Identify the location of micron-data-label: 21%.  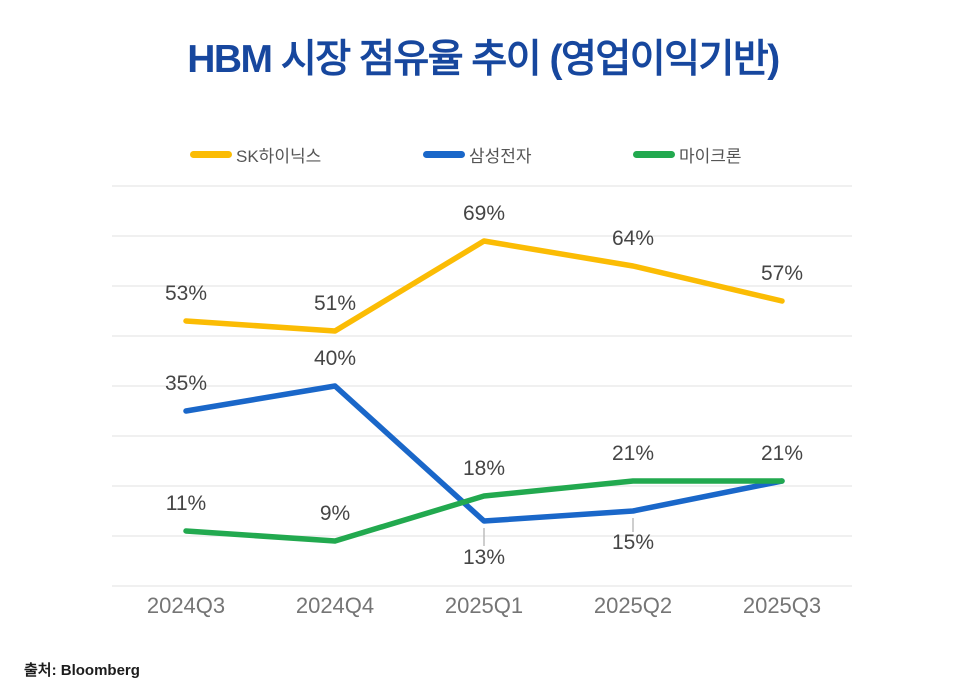
(633, 453).